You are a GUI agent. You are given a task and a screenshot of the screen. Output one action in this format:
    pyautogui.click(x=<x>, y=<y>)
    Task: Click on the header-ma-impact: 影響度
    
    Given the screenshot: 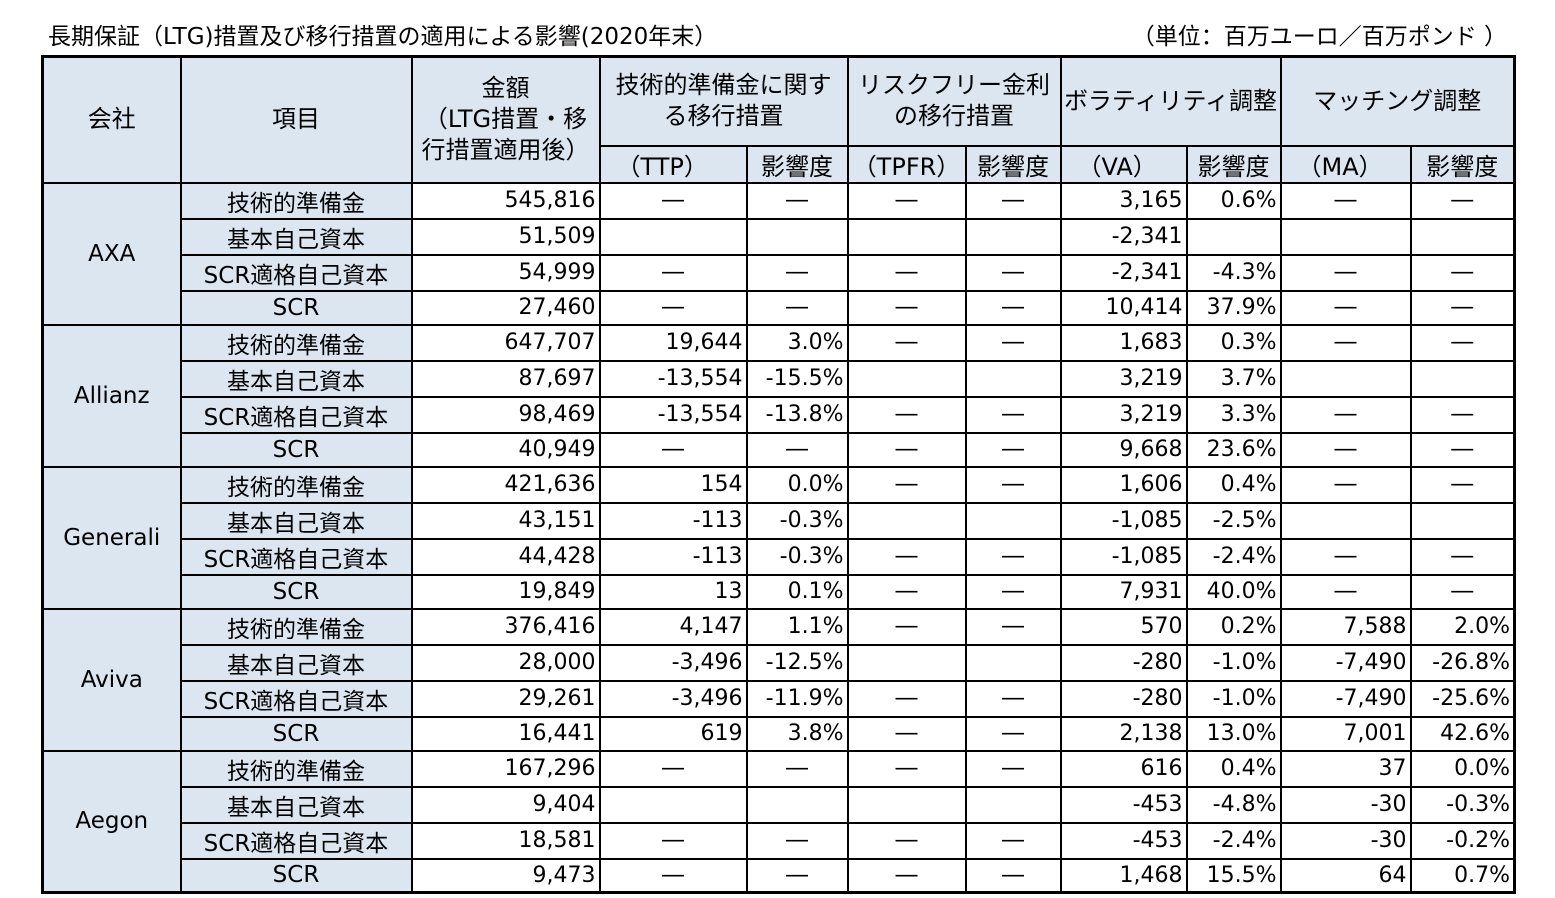 What is the action you would take?
    pyautogui.click(x=1462, y=164)
    